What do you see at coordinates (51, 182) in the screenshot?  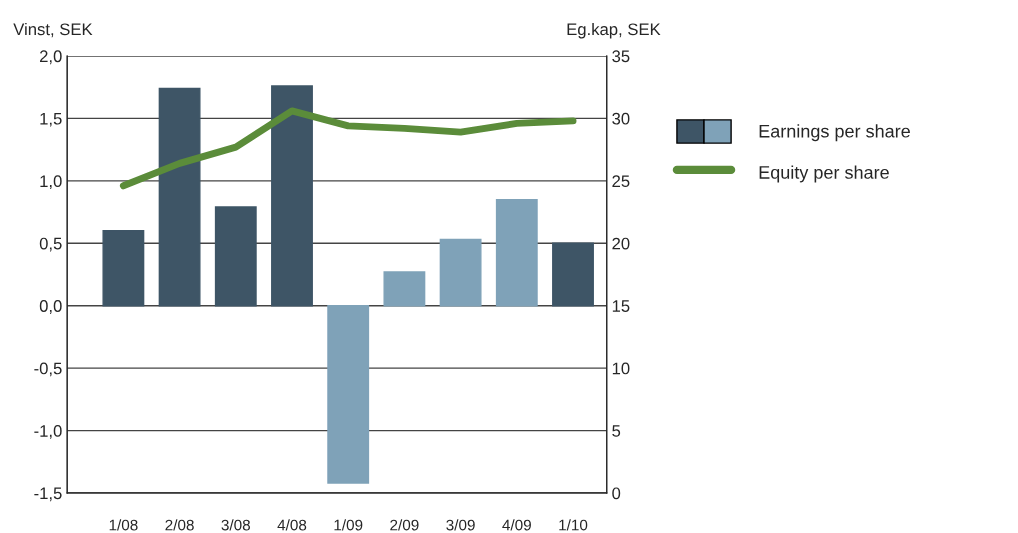 I see `y-tick-label: 1,0` at bounding box center [51, 182].